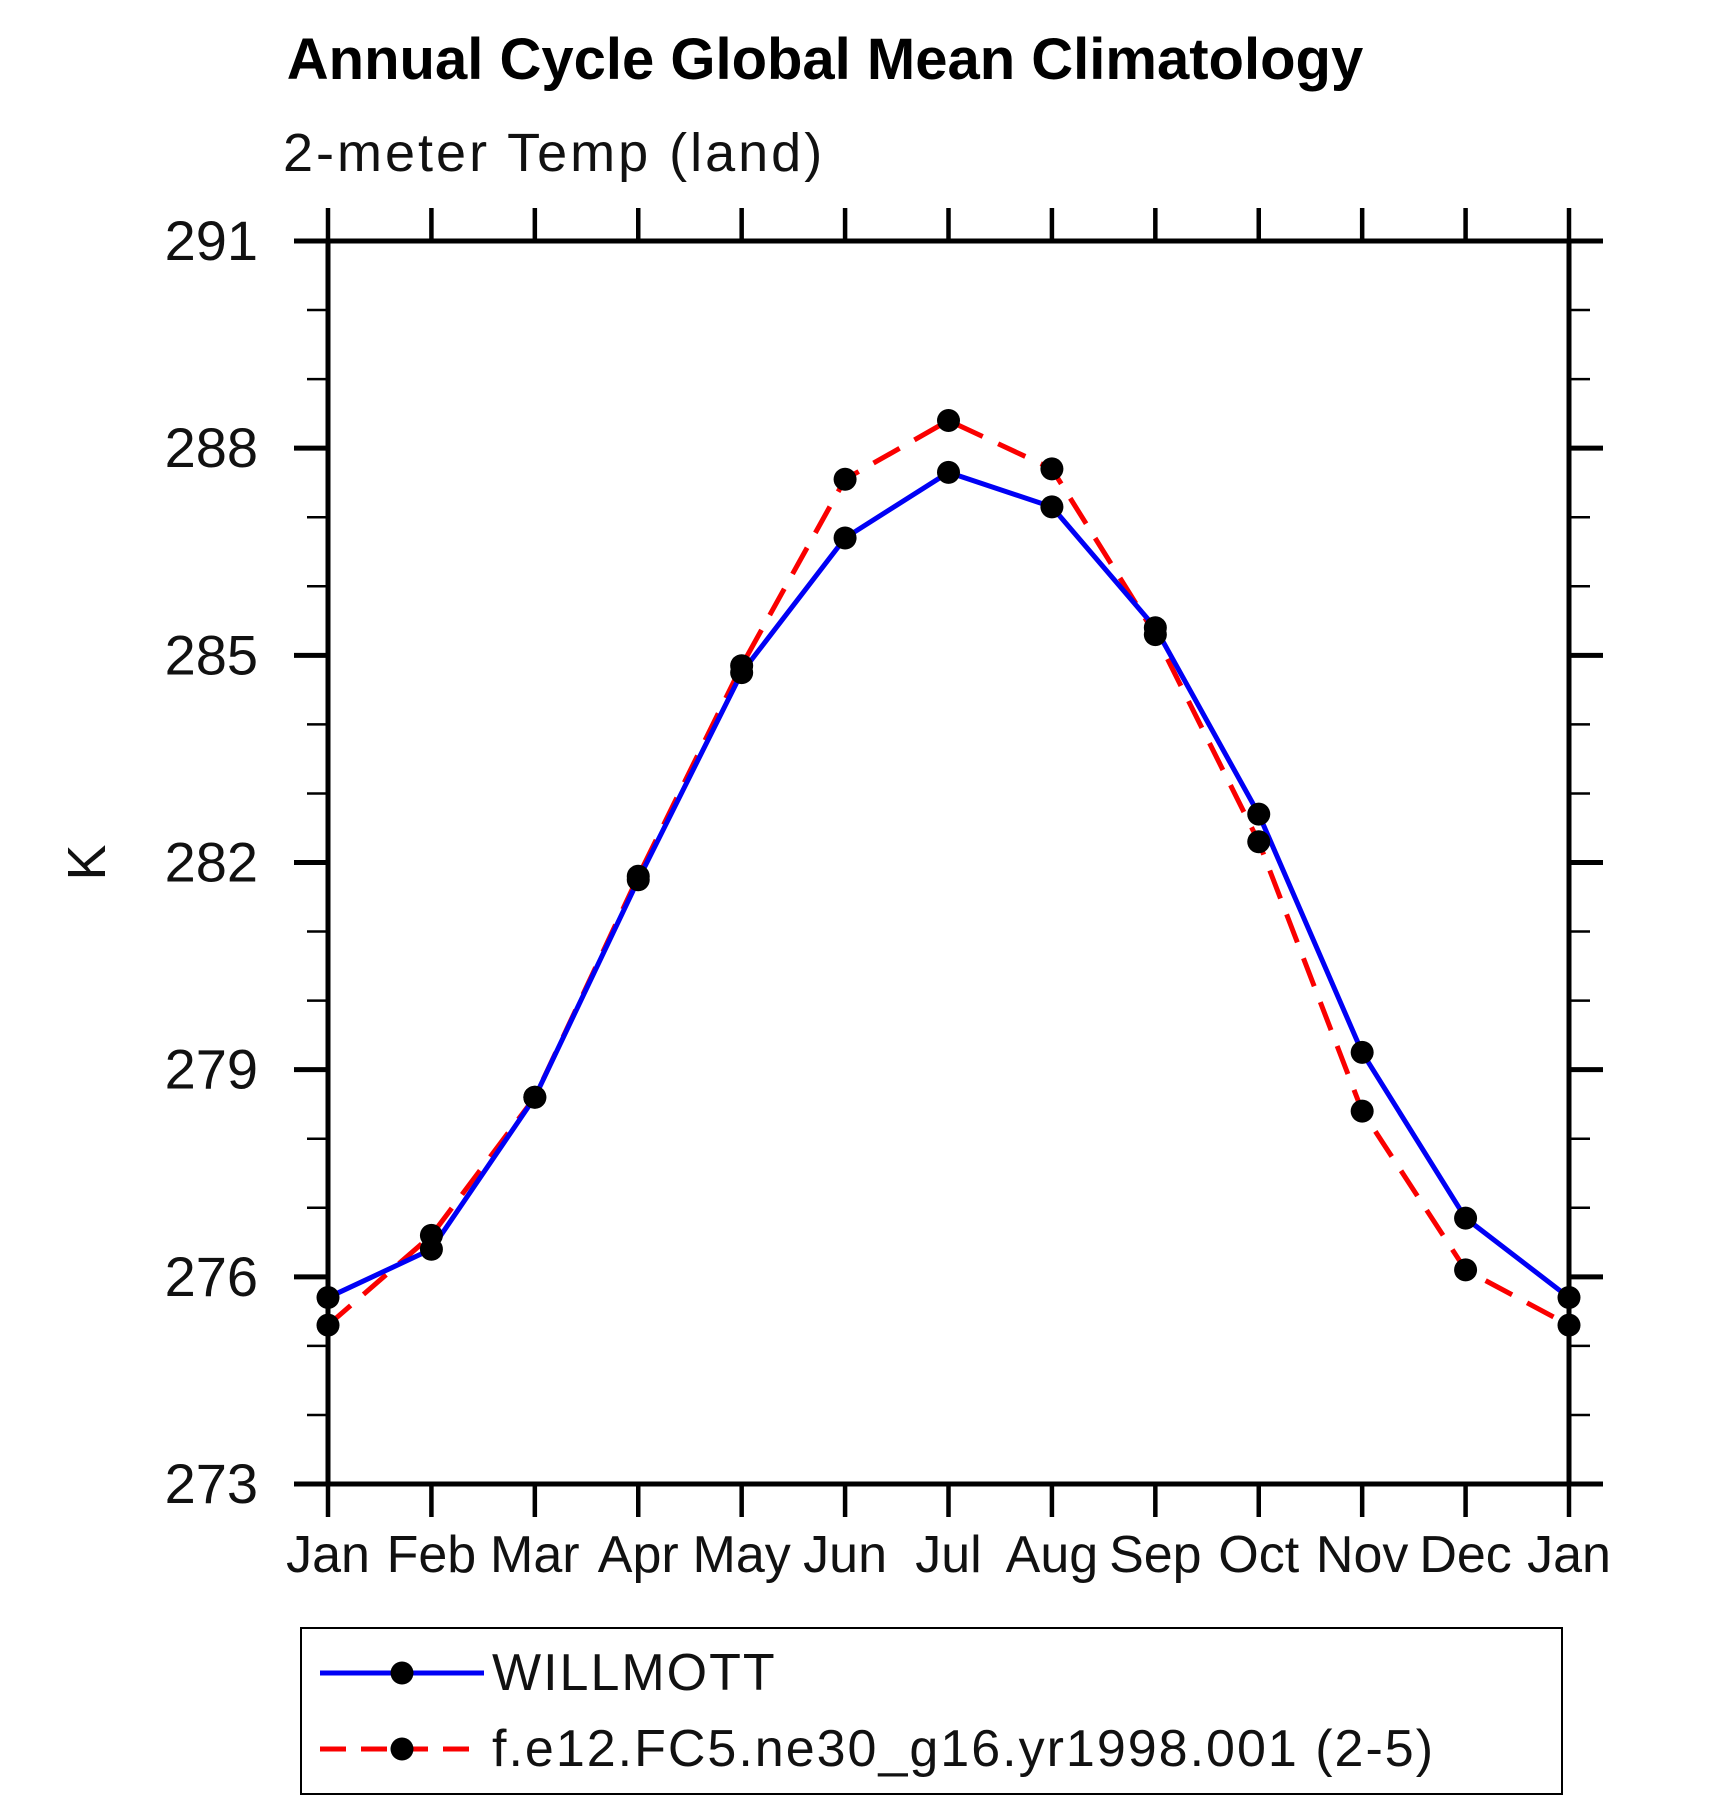  I want to click on x-tick-label: Oct, so click(1258, 1555).